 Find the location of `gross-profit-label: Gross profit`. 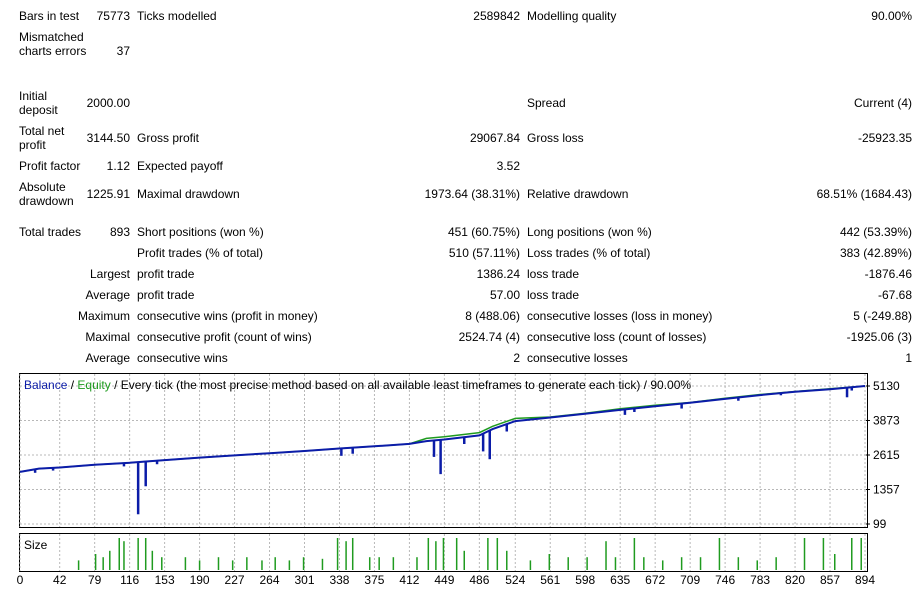

gross-profit-label: Gross profit is located at coordinates (168, 138).